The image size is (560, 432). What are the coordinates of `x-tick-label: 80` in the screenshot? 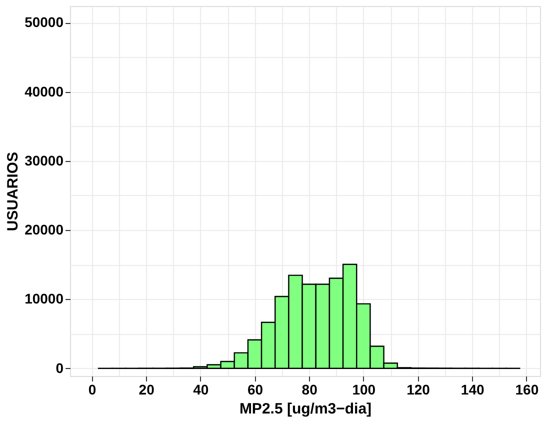 It's located at (310, 390).